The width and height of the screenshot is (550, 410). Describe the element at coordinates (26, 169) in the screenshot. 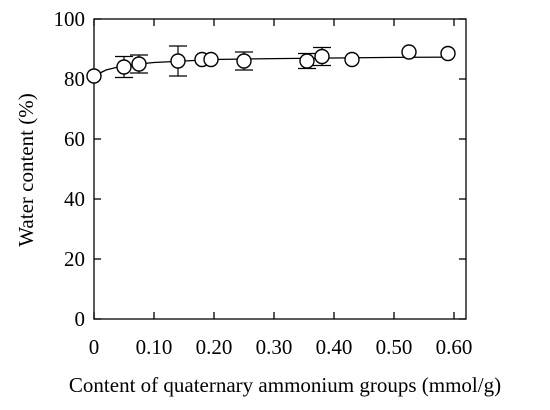

I see `y-axis-label: Water content (%)` at that location.